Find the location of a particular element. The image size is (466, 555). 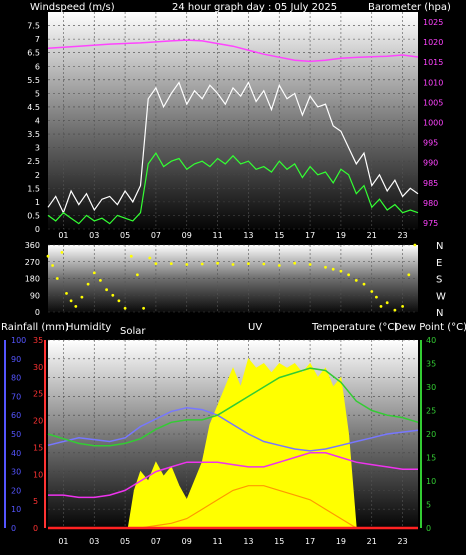

dewpoint-line is located at coordinates (233, 475).